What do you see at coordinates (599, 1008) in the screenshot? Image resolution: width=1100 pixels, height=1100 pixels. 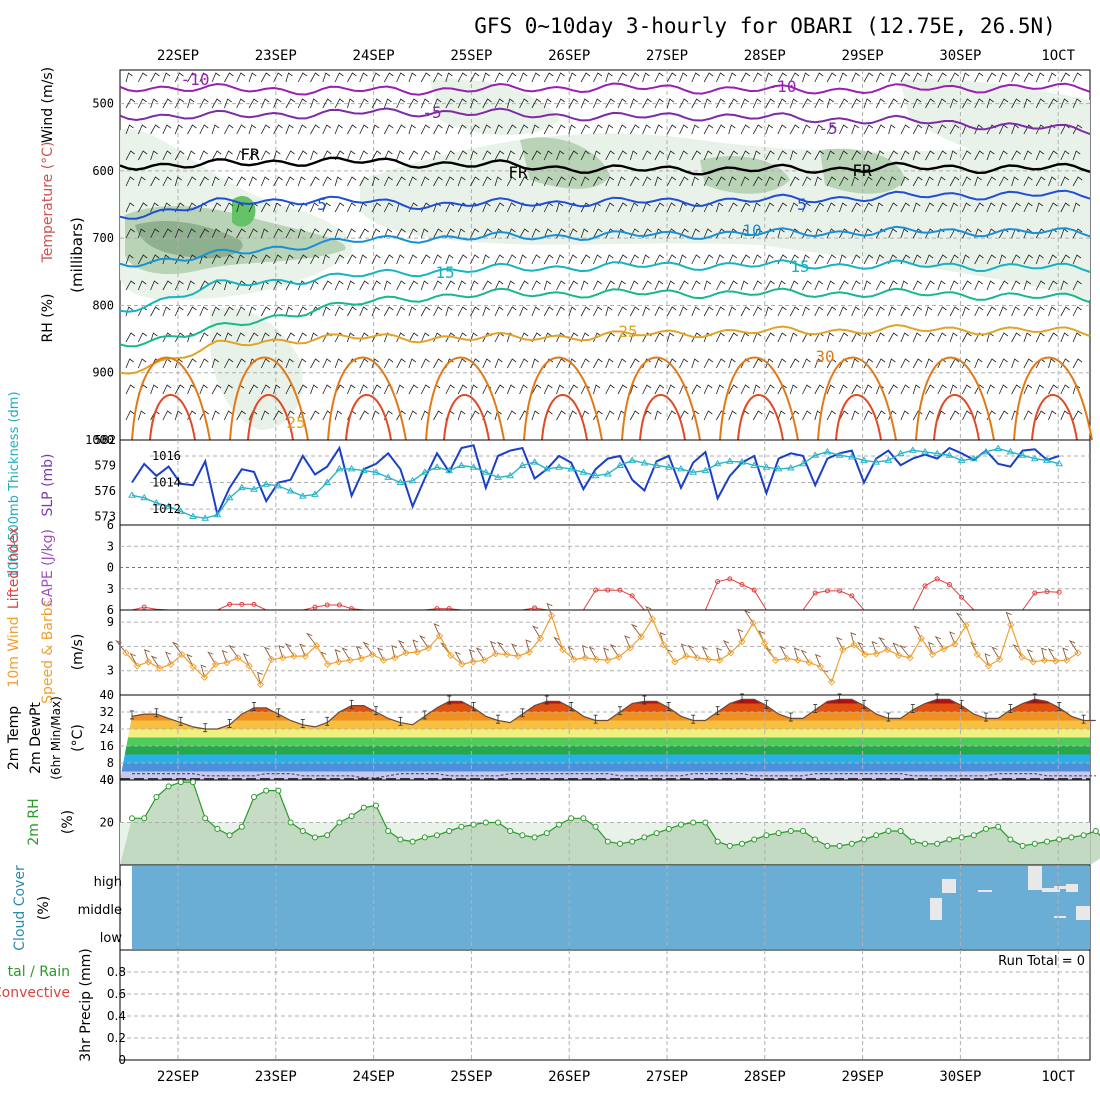 I see `precip-panel: 00.20.40.60.8 Run Total = 0` at bounding box center [599, 1008].